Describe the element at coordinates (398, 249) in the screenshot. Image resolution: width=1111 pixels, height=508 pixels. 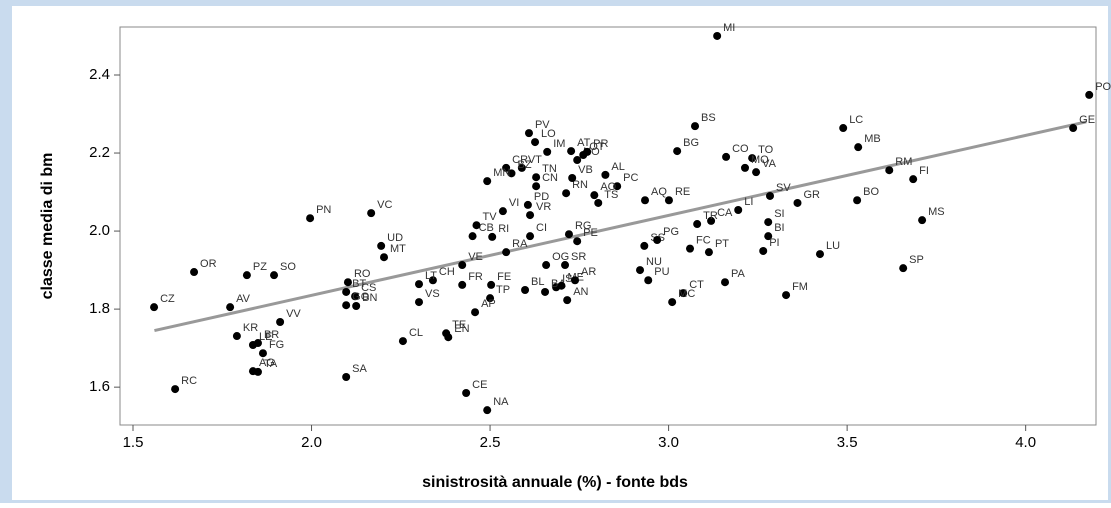
I see `point-label: MT` at that location.